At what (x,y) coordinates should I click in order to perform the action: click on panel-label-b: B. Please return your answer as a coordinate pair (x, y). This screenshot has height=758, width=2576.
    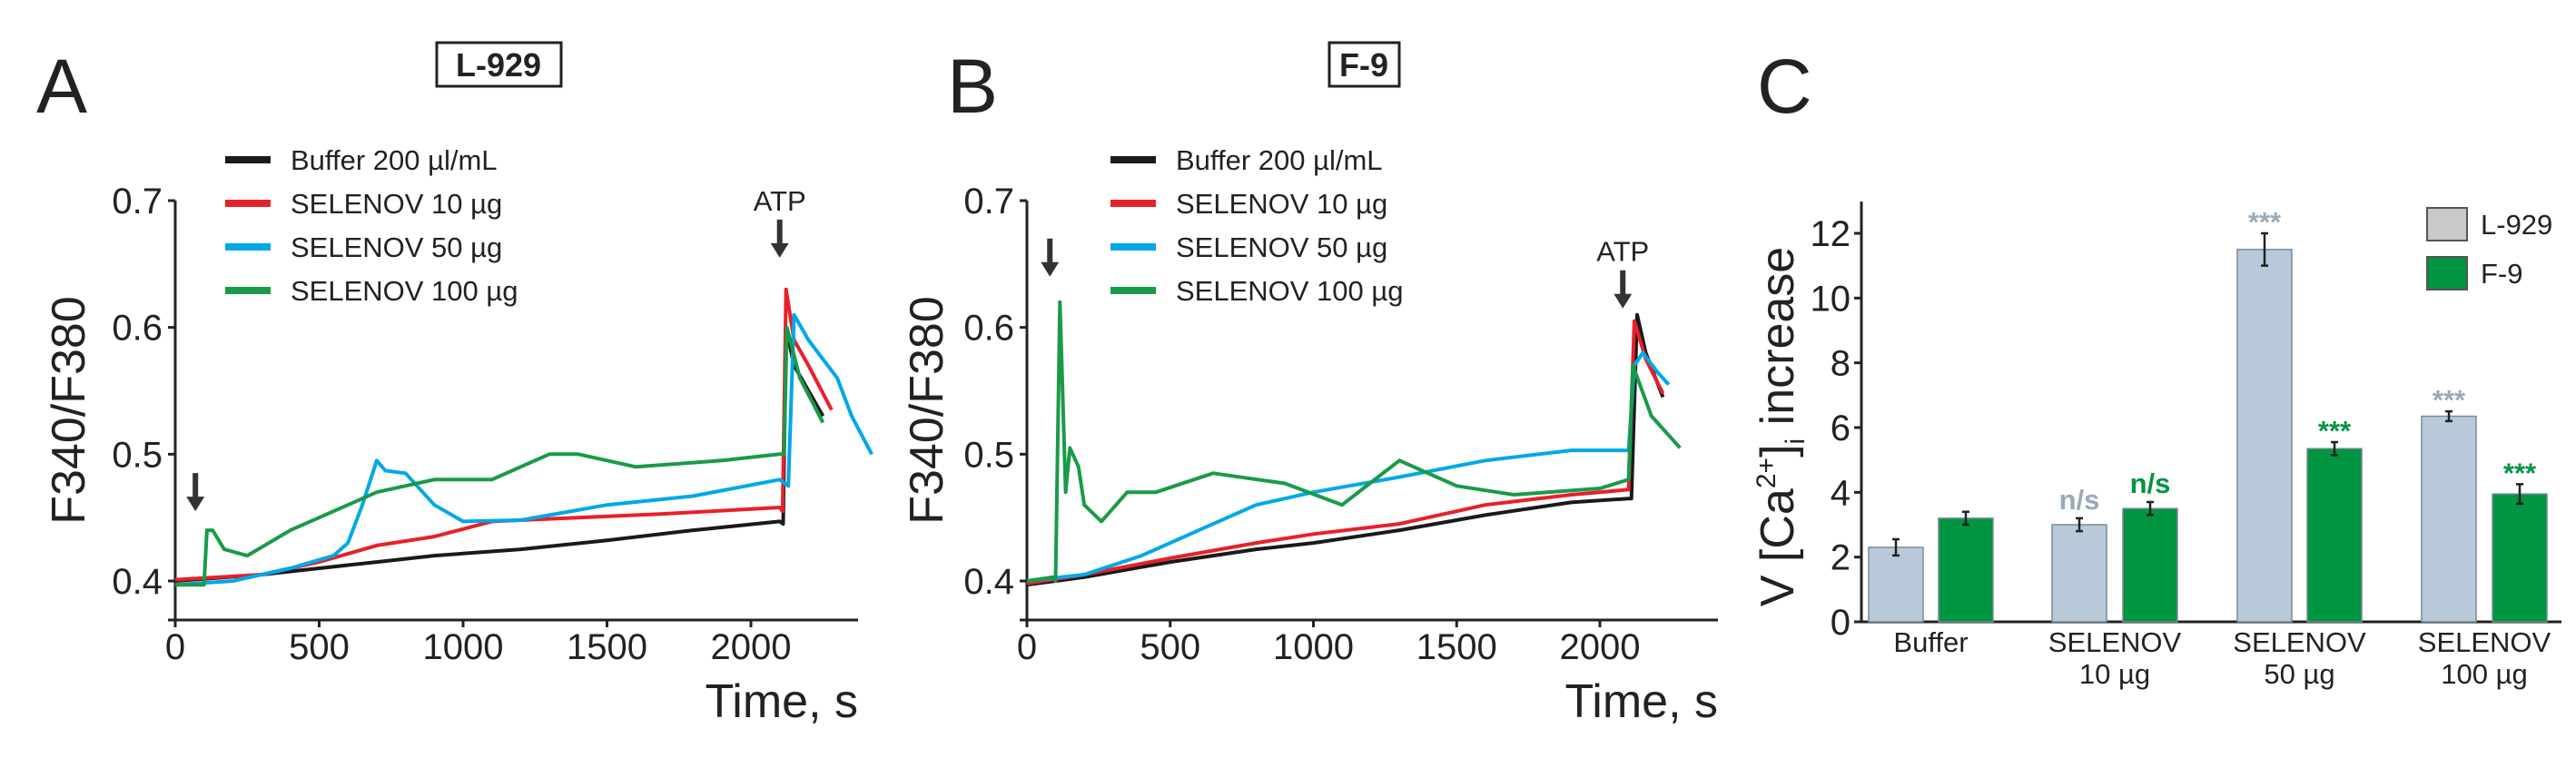
    Looking at the image, I should click on (972, 87).